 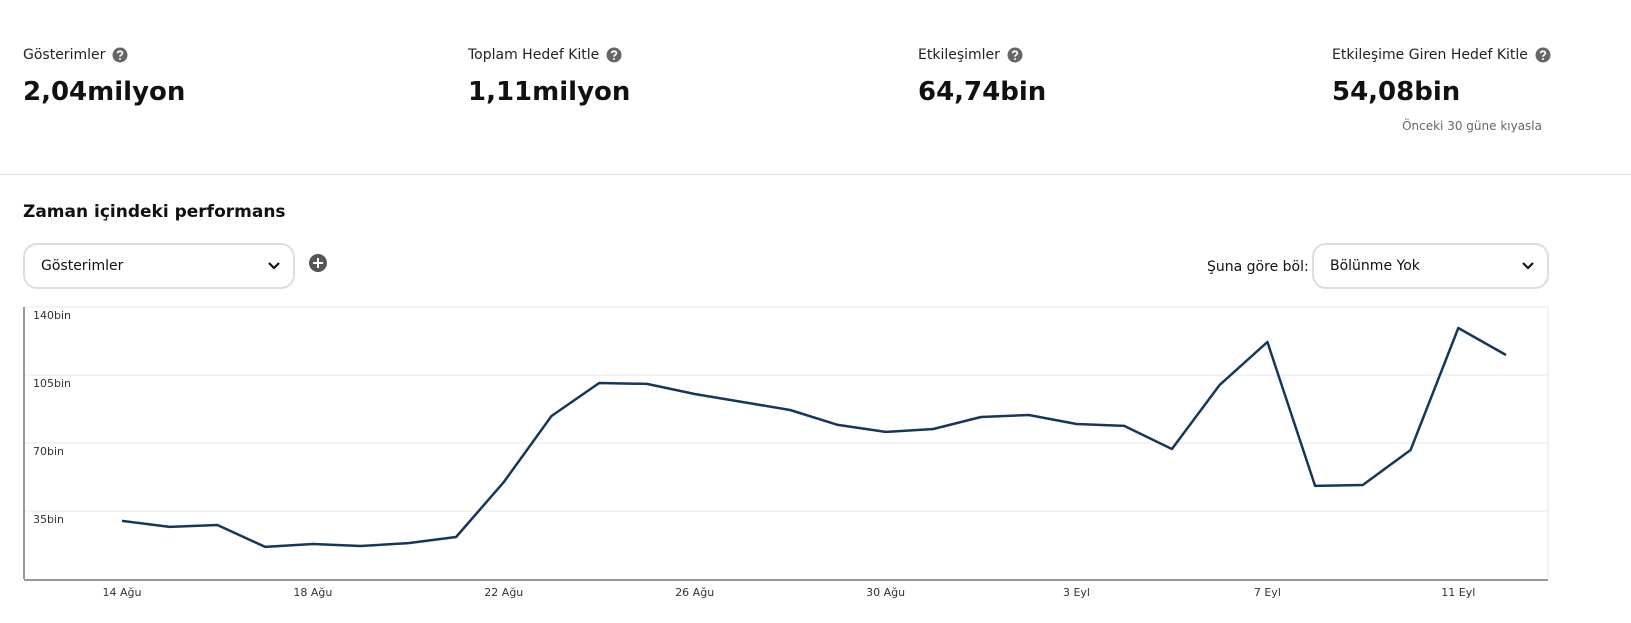 I want to click on x-tick-label: 14 Ağu, so click(x=122, y=592).